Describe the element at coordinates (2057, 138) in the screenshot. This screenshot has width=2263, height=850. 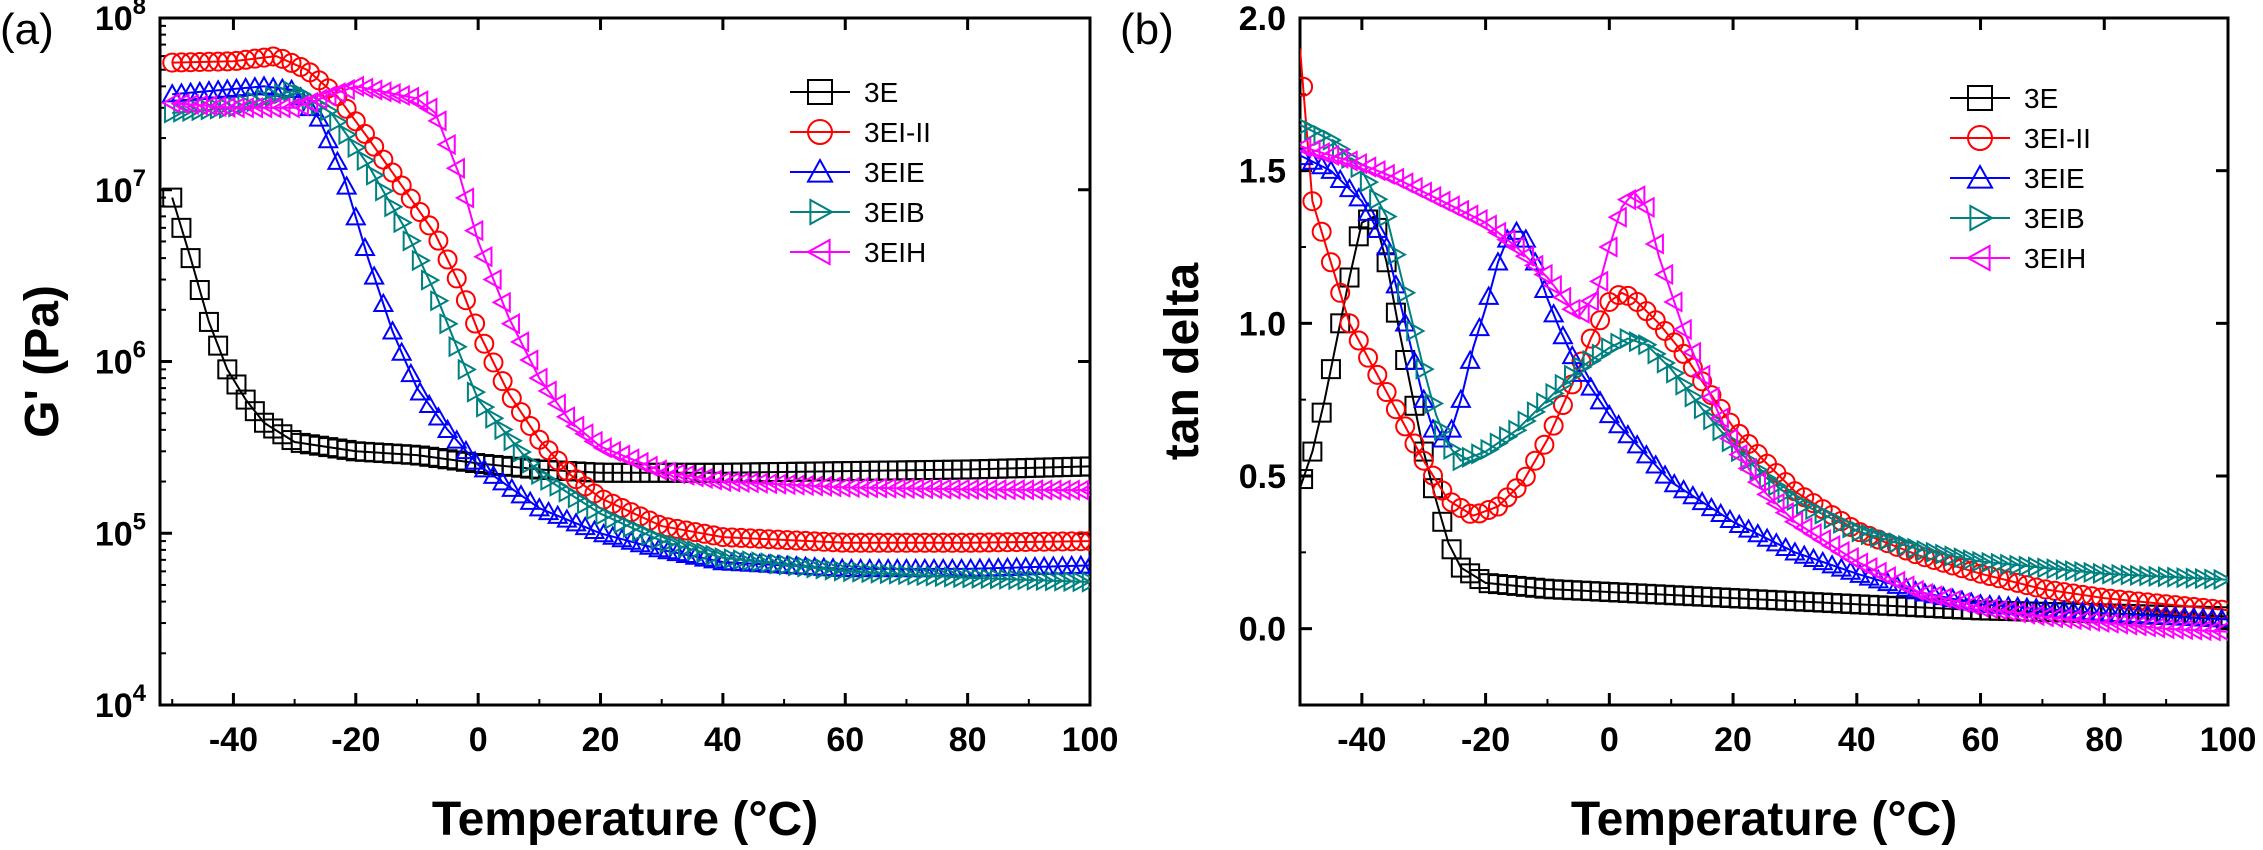
I see `legend-label: 3EI-II` at that location.